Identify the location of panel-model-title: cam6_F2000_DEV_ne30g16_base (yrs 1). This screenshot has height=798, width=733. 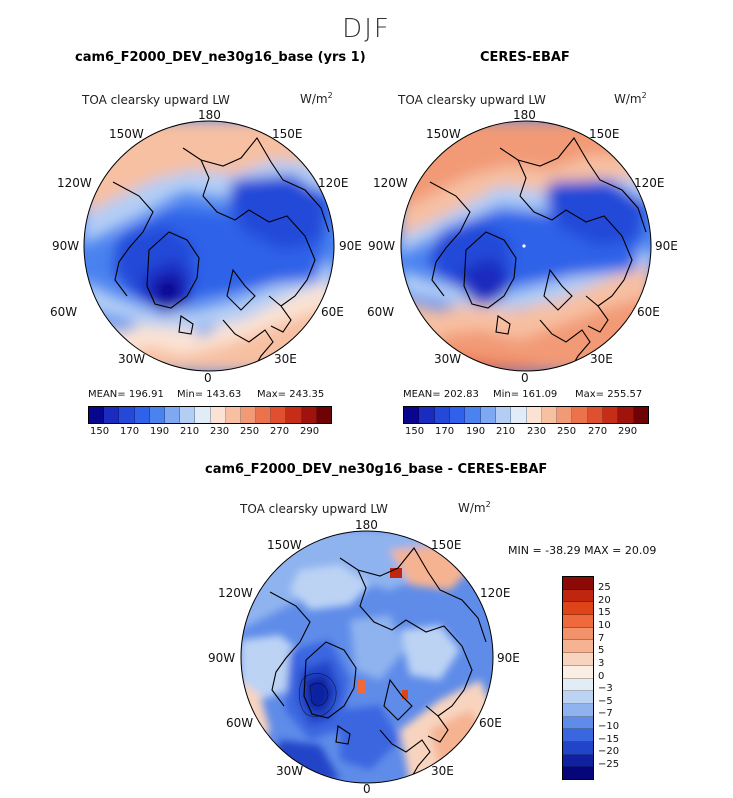
(220, 57).